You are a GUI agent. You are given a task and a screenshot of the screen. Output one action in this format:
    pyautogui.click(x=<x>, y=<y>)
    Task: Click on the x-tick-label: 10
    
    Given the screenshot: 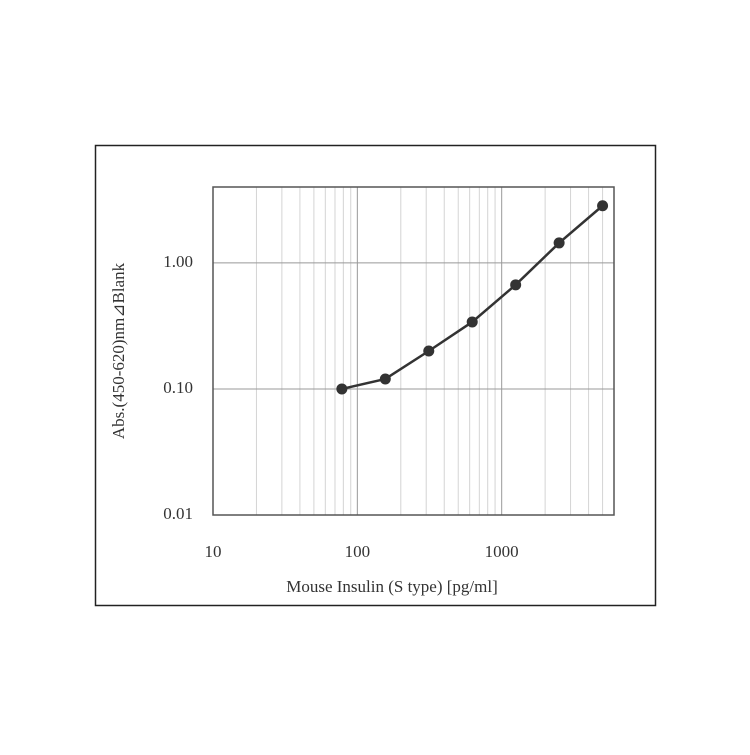 What is the action you would take?
    pyautogui.click(x=213, y=551)
    